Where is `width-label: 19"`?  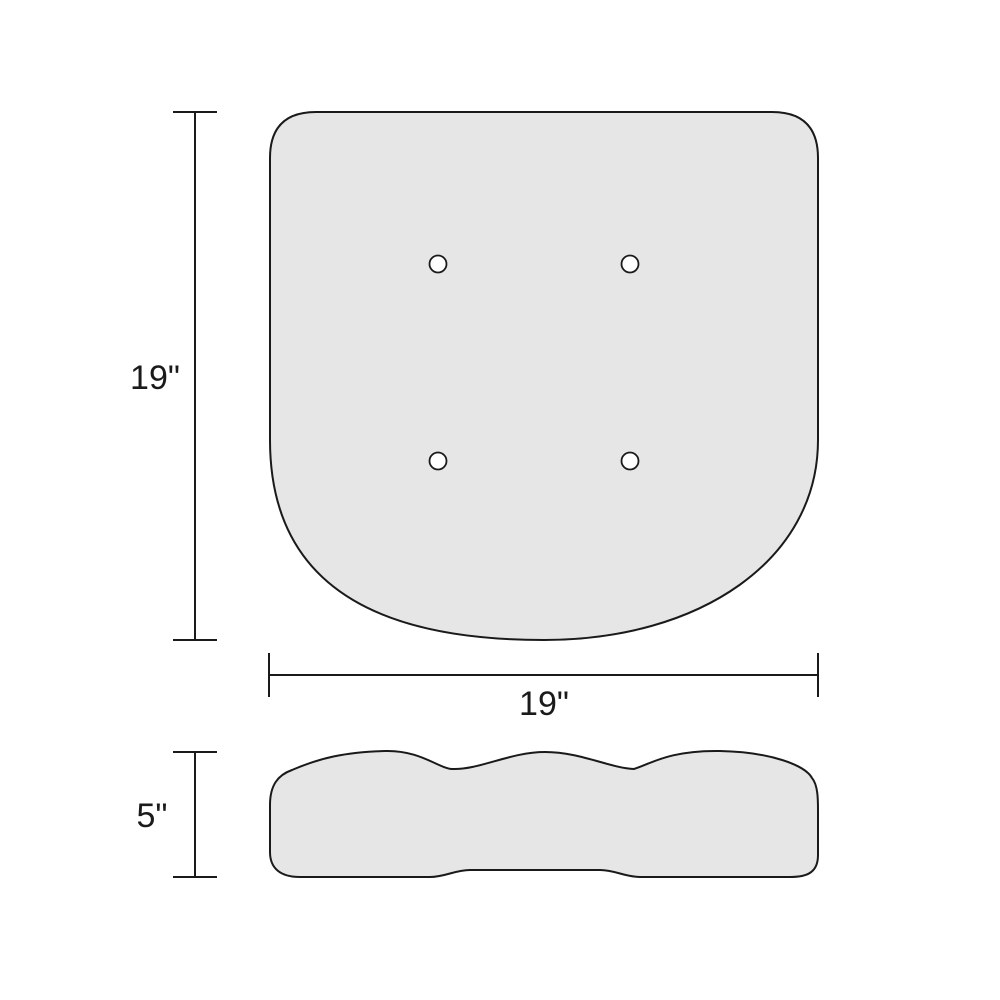 width-label: 19" is located at coordinates (544, 704).